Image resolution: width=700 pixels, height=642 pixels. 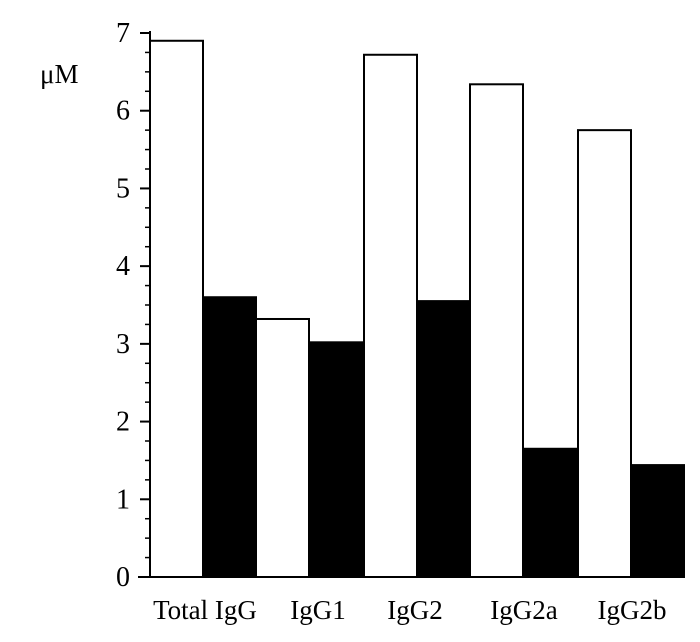 What do you see at coordinates (123, 499) in the screenshot?
I see `y-tick-label: 1` at bounding box center [123, 499].